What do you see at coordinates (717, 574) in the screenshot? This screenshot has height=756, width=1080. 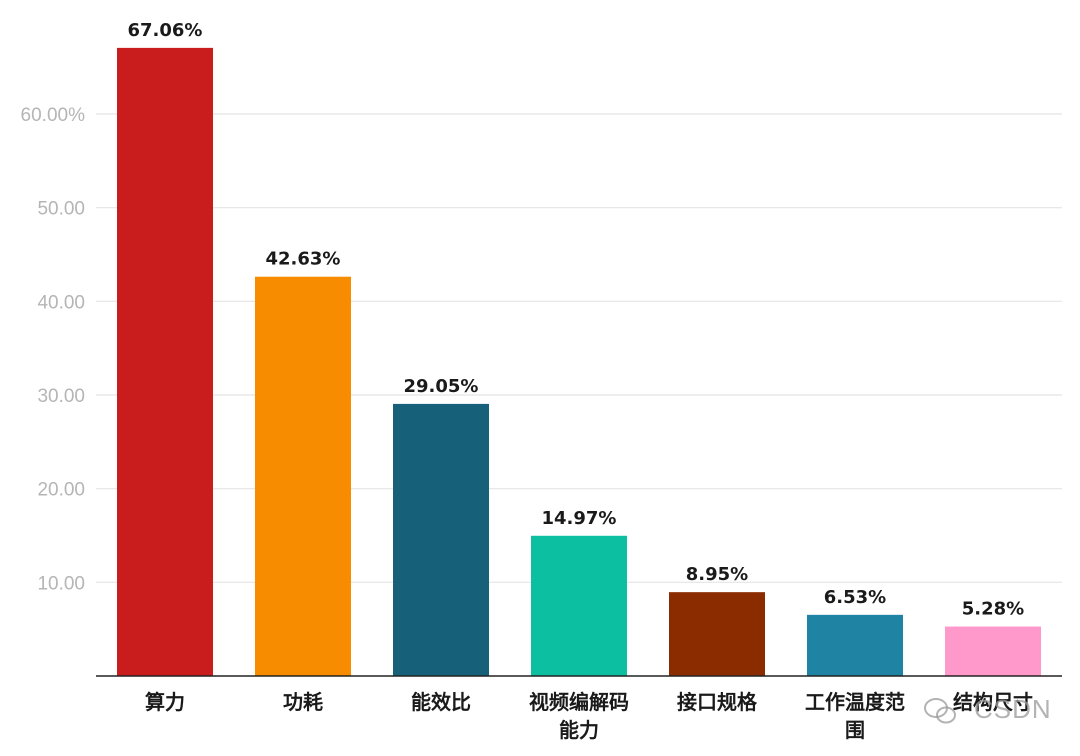 I see `data-label: 8.95%` at bounding box center [717, 574].